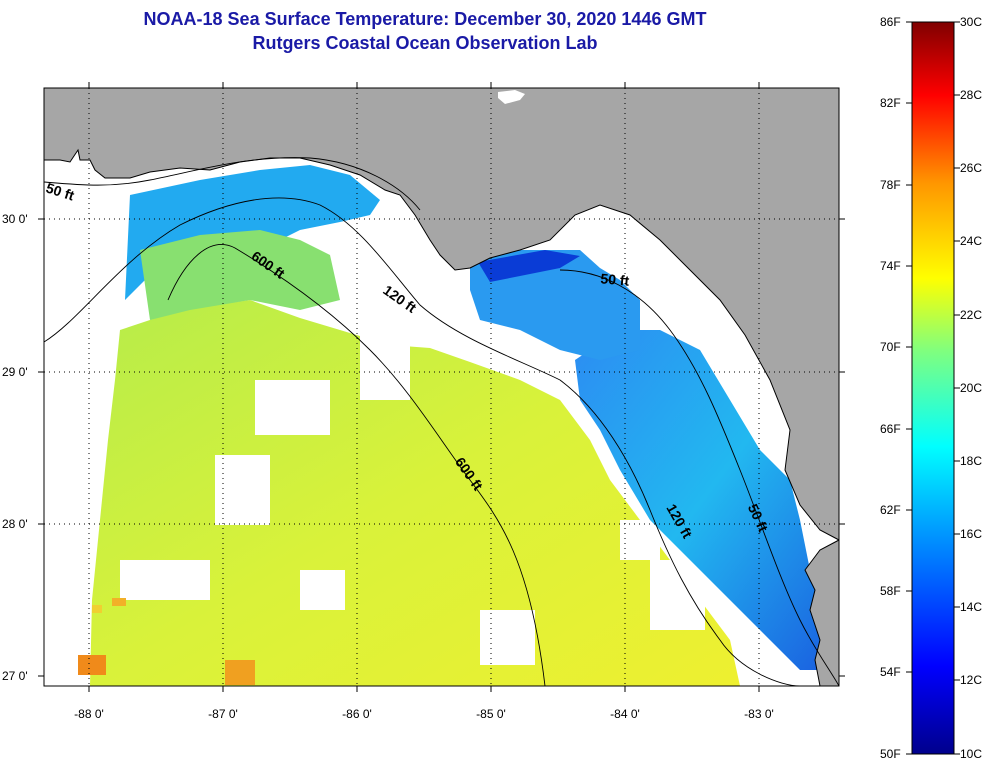 The image size is (992, 770). Describe the element at coordinates (971, 607) in the screenshot. I see `colorbar-c-label: 14C` at that location.